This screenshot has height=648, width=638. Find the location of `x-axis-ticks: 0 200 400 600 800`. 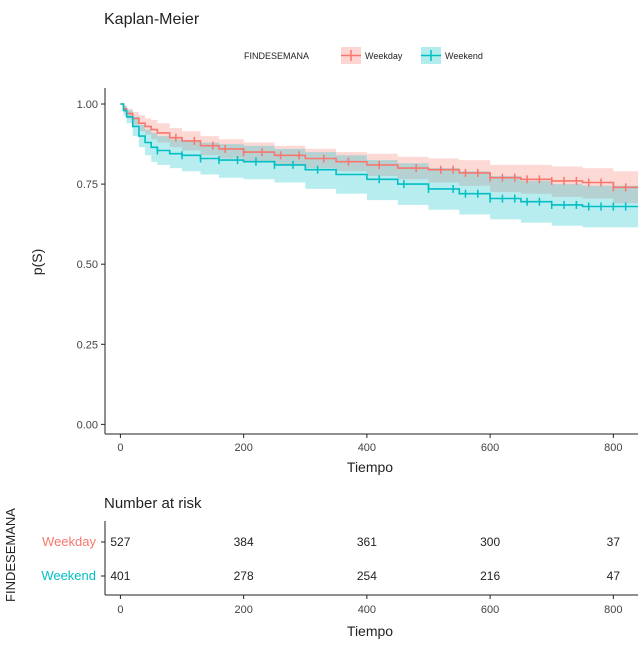

x-axis-ticks: 0 200 400 600 800 is located at coordinates (370, 444).